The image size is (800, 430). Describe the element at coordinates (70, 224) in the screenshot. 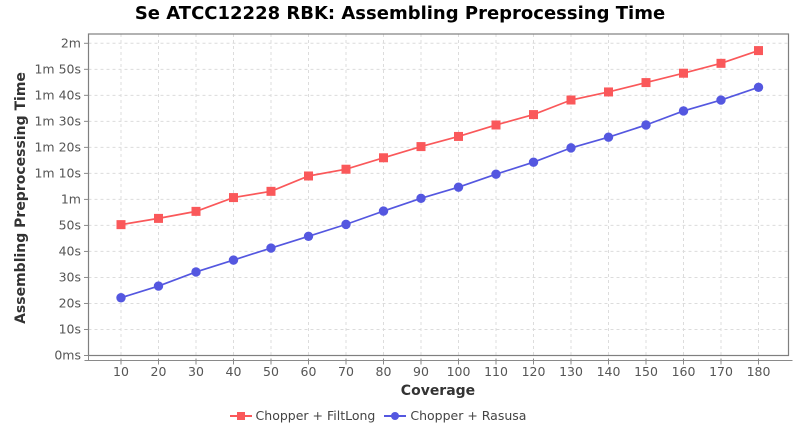

I see `svg-text: 50s` at that location.